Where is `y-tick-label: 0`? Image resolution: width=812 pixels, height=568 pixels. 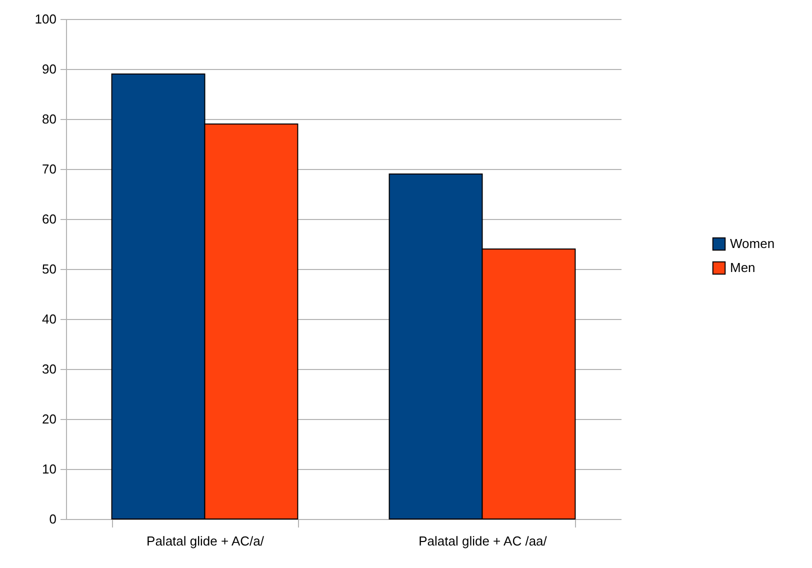 y-tick-label: 0 is located at coordinates (52, 519).